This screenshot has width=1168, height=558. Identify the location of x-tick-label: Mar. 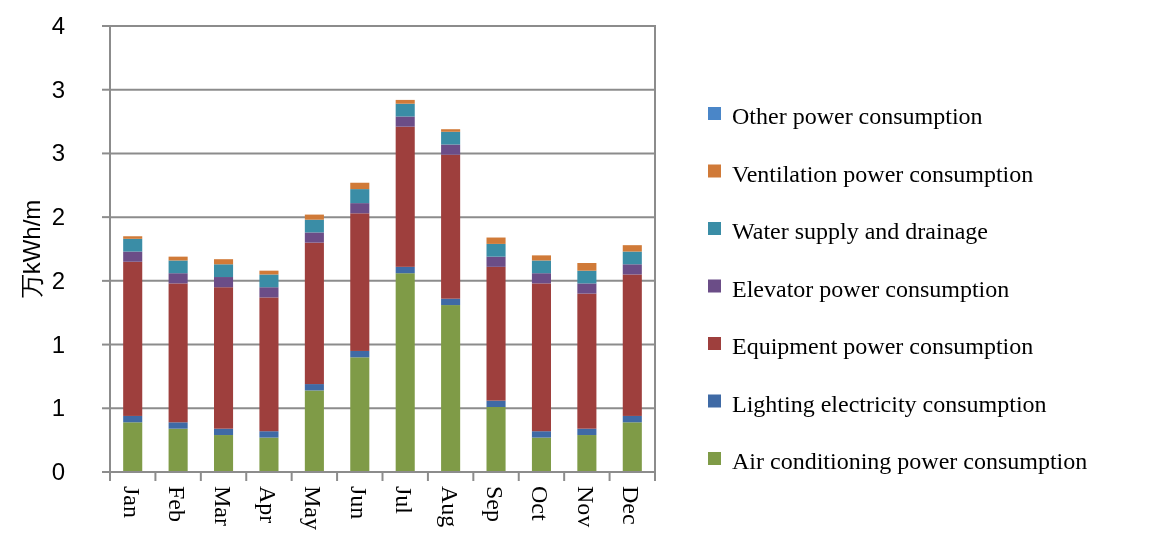
(222, 506).